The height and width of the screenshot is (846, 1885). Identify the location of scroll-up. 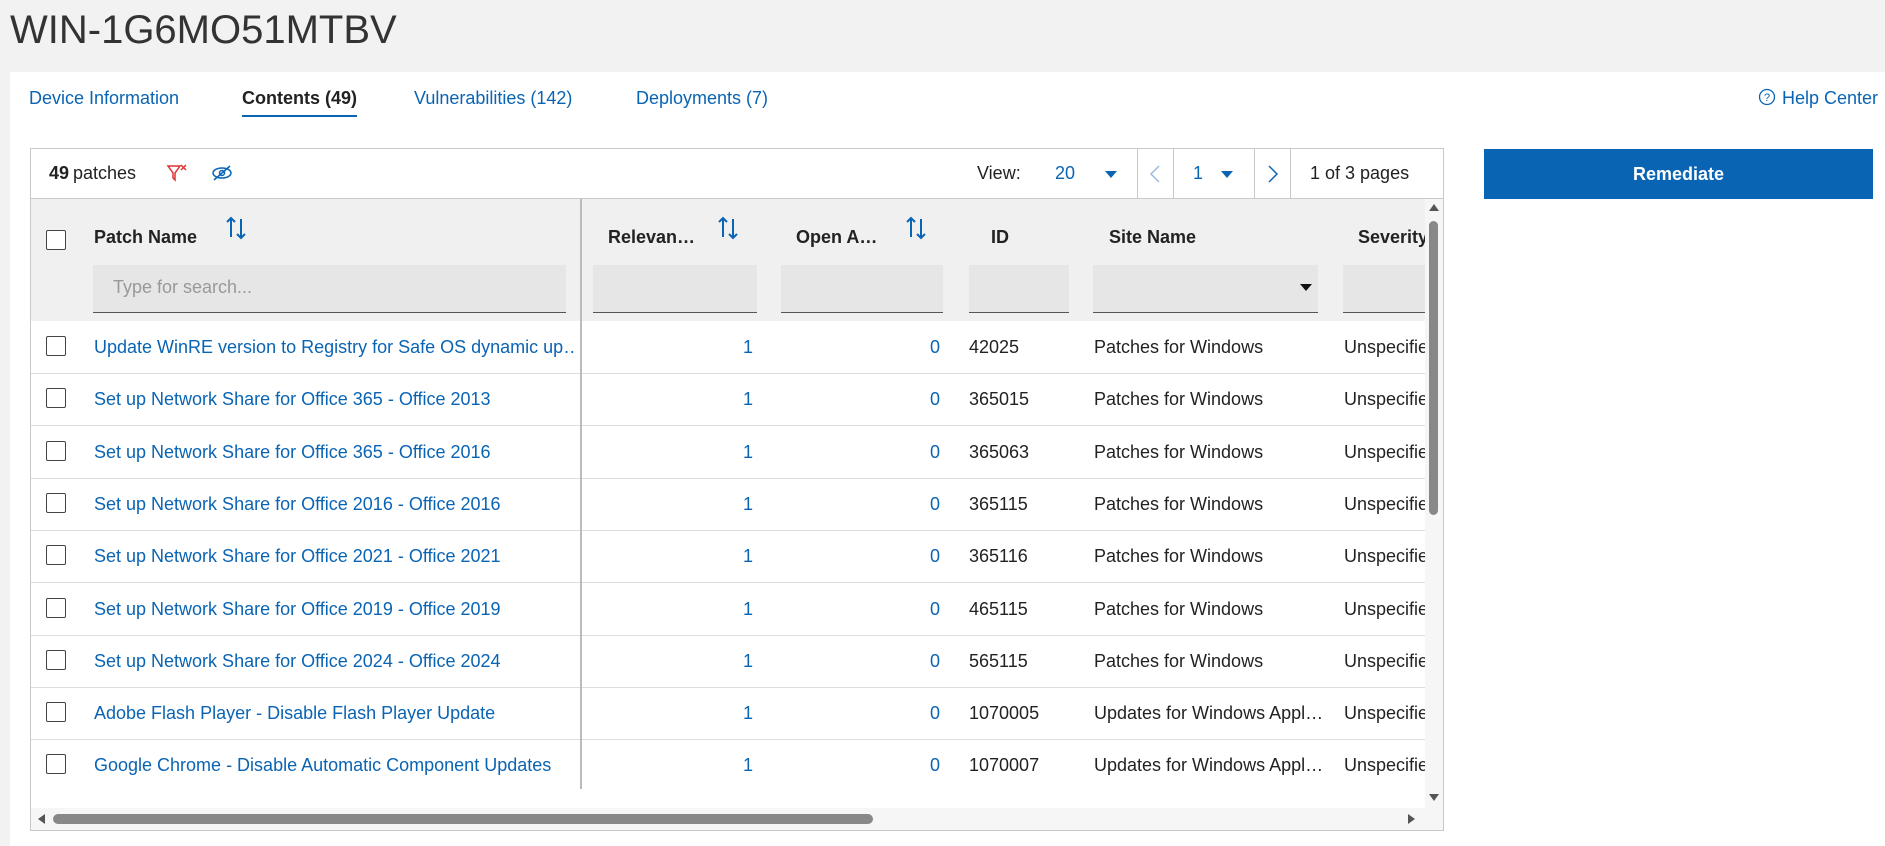
(1434, 207).